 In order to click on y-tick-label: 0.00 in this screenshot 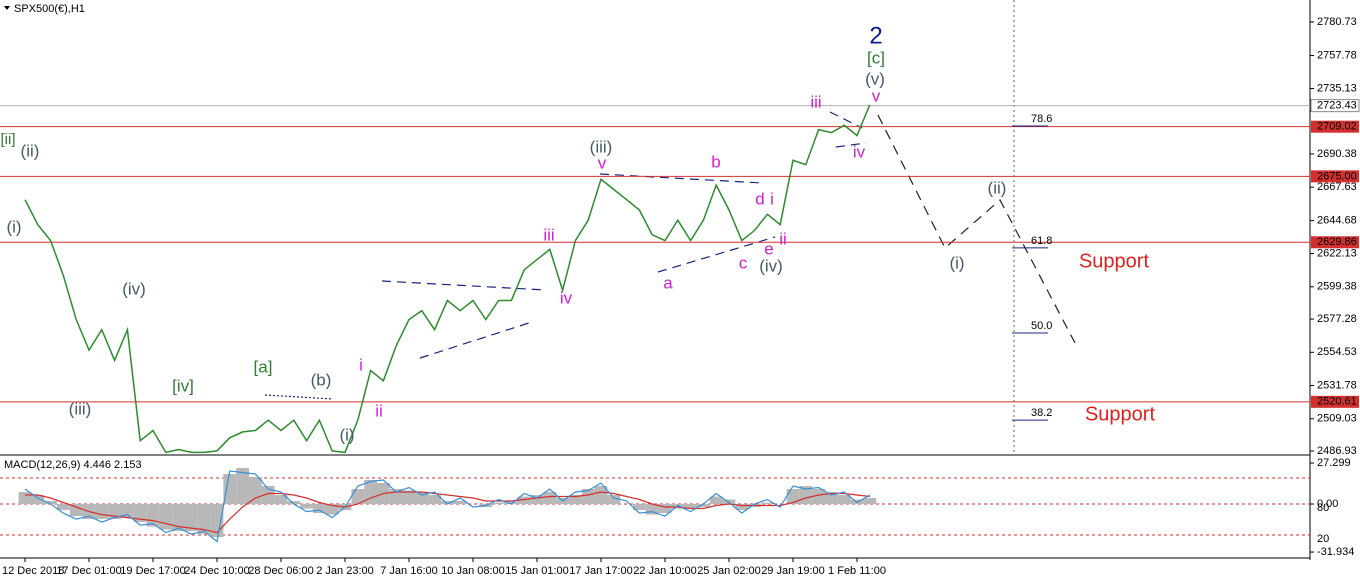, I will do `click(1327, 504)`.